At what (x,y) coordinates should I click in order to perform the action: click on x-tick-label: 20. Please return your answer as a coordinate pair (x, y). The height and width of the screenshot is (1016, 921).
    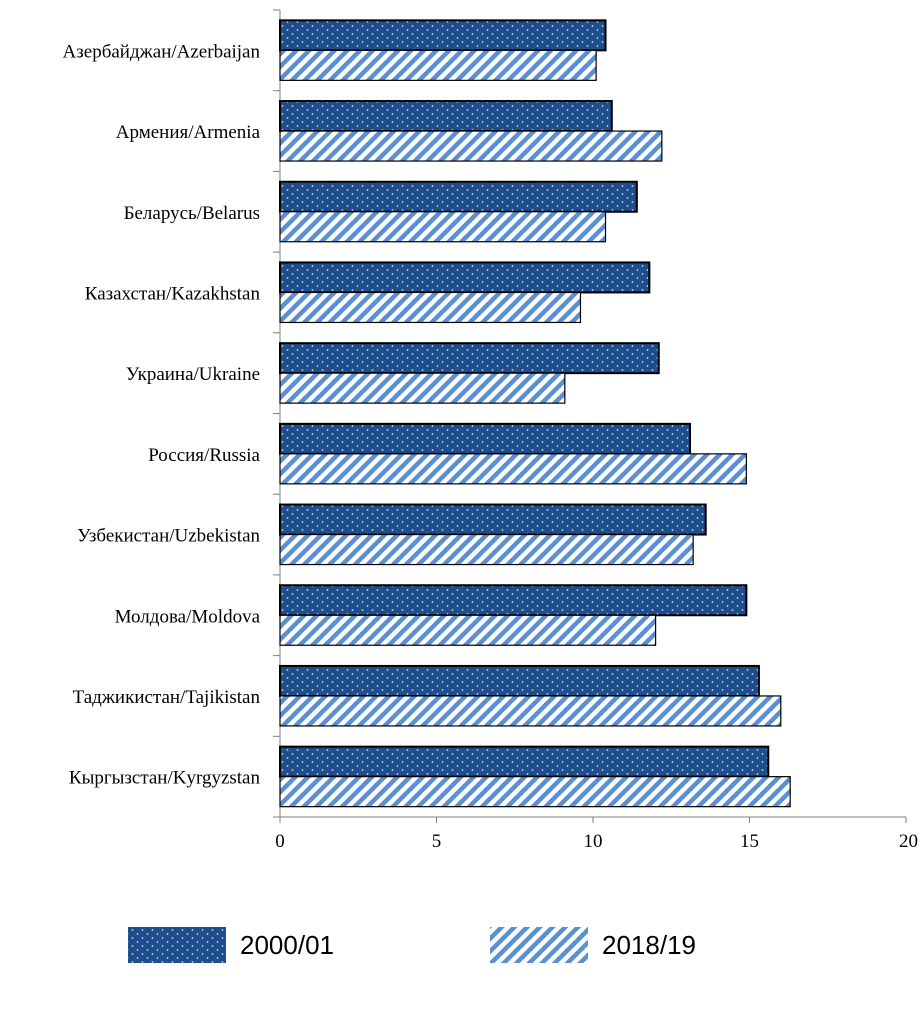
    Looking at the image, I should click on (908, 841).